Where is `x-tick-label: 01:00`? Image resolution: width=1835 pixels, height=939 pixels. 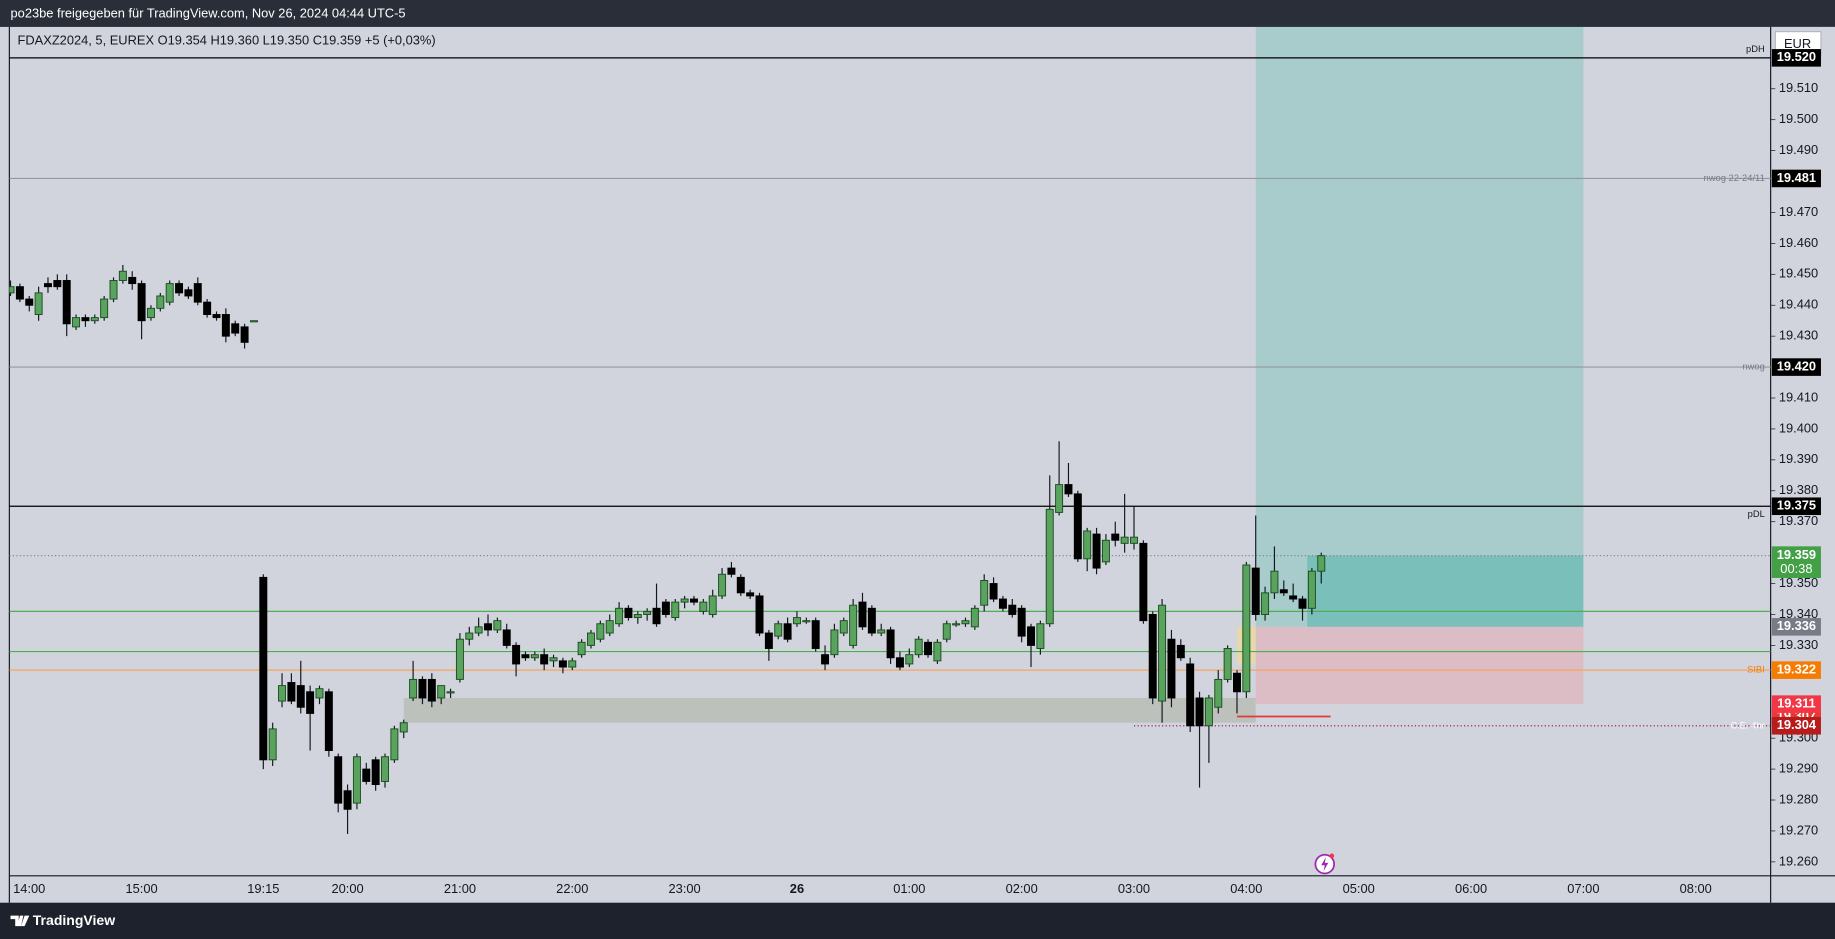 x-tick-label: 01:00 is located at coordinates (909, 888).